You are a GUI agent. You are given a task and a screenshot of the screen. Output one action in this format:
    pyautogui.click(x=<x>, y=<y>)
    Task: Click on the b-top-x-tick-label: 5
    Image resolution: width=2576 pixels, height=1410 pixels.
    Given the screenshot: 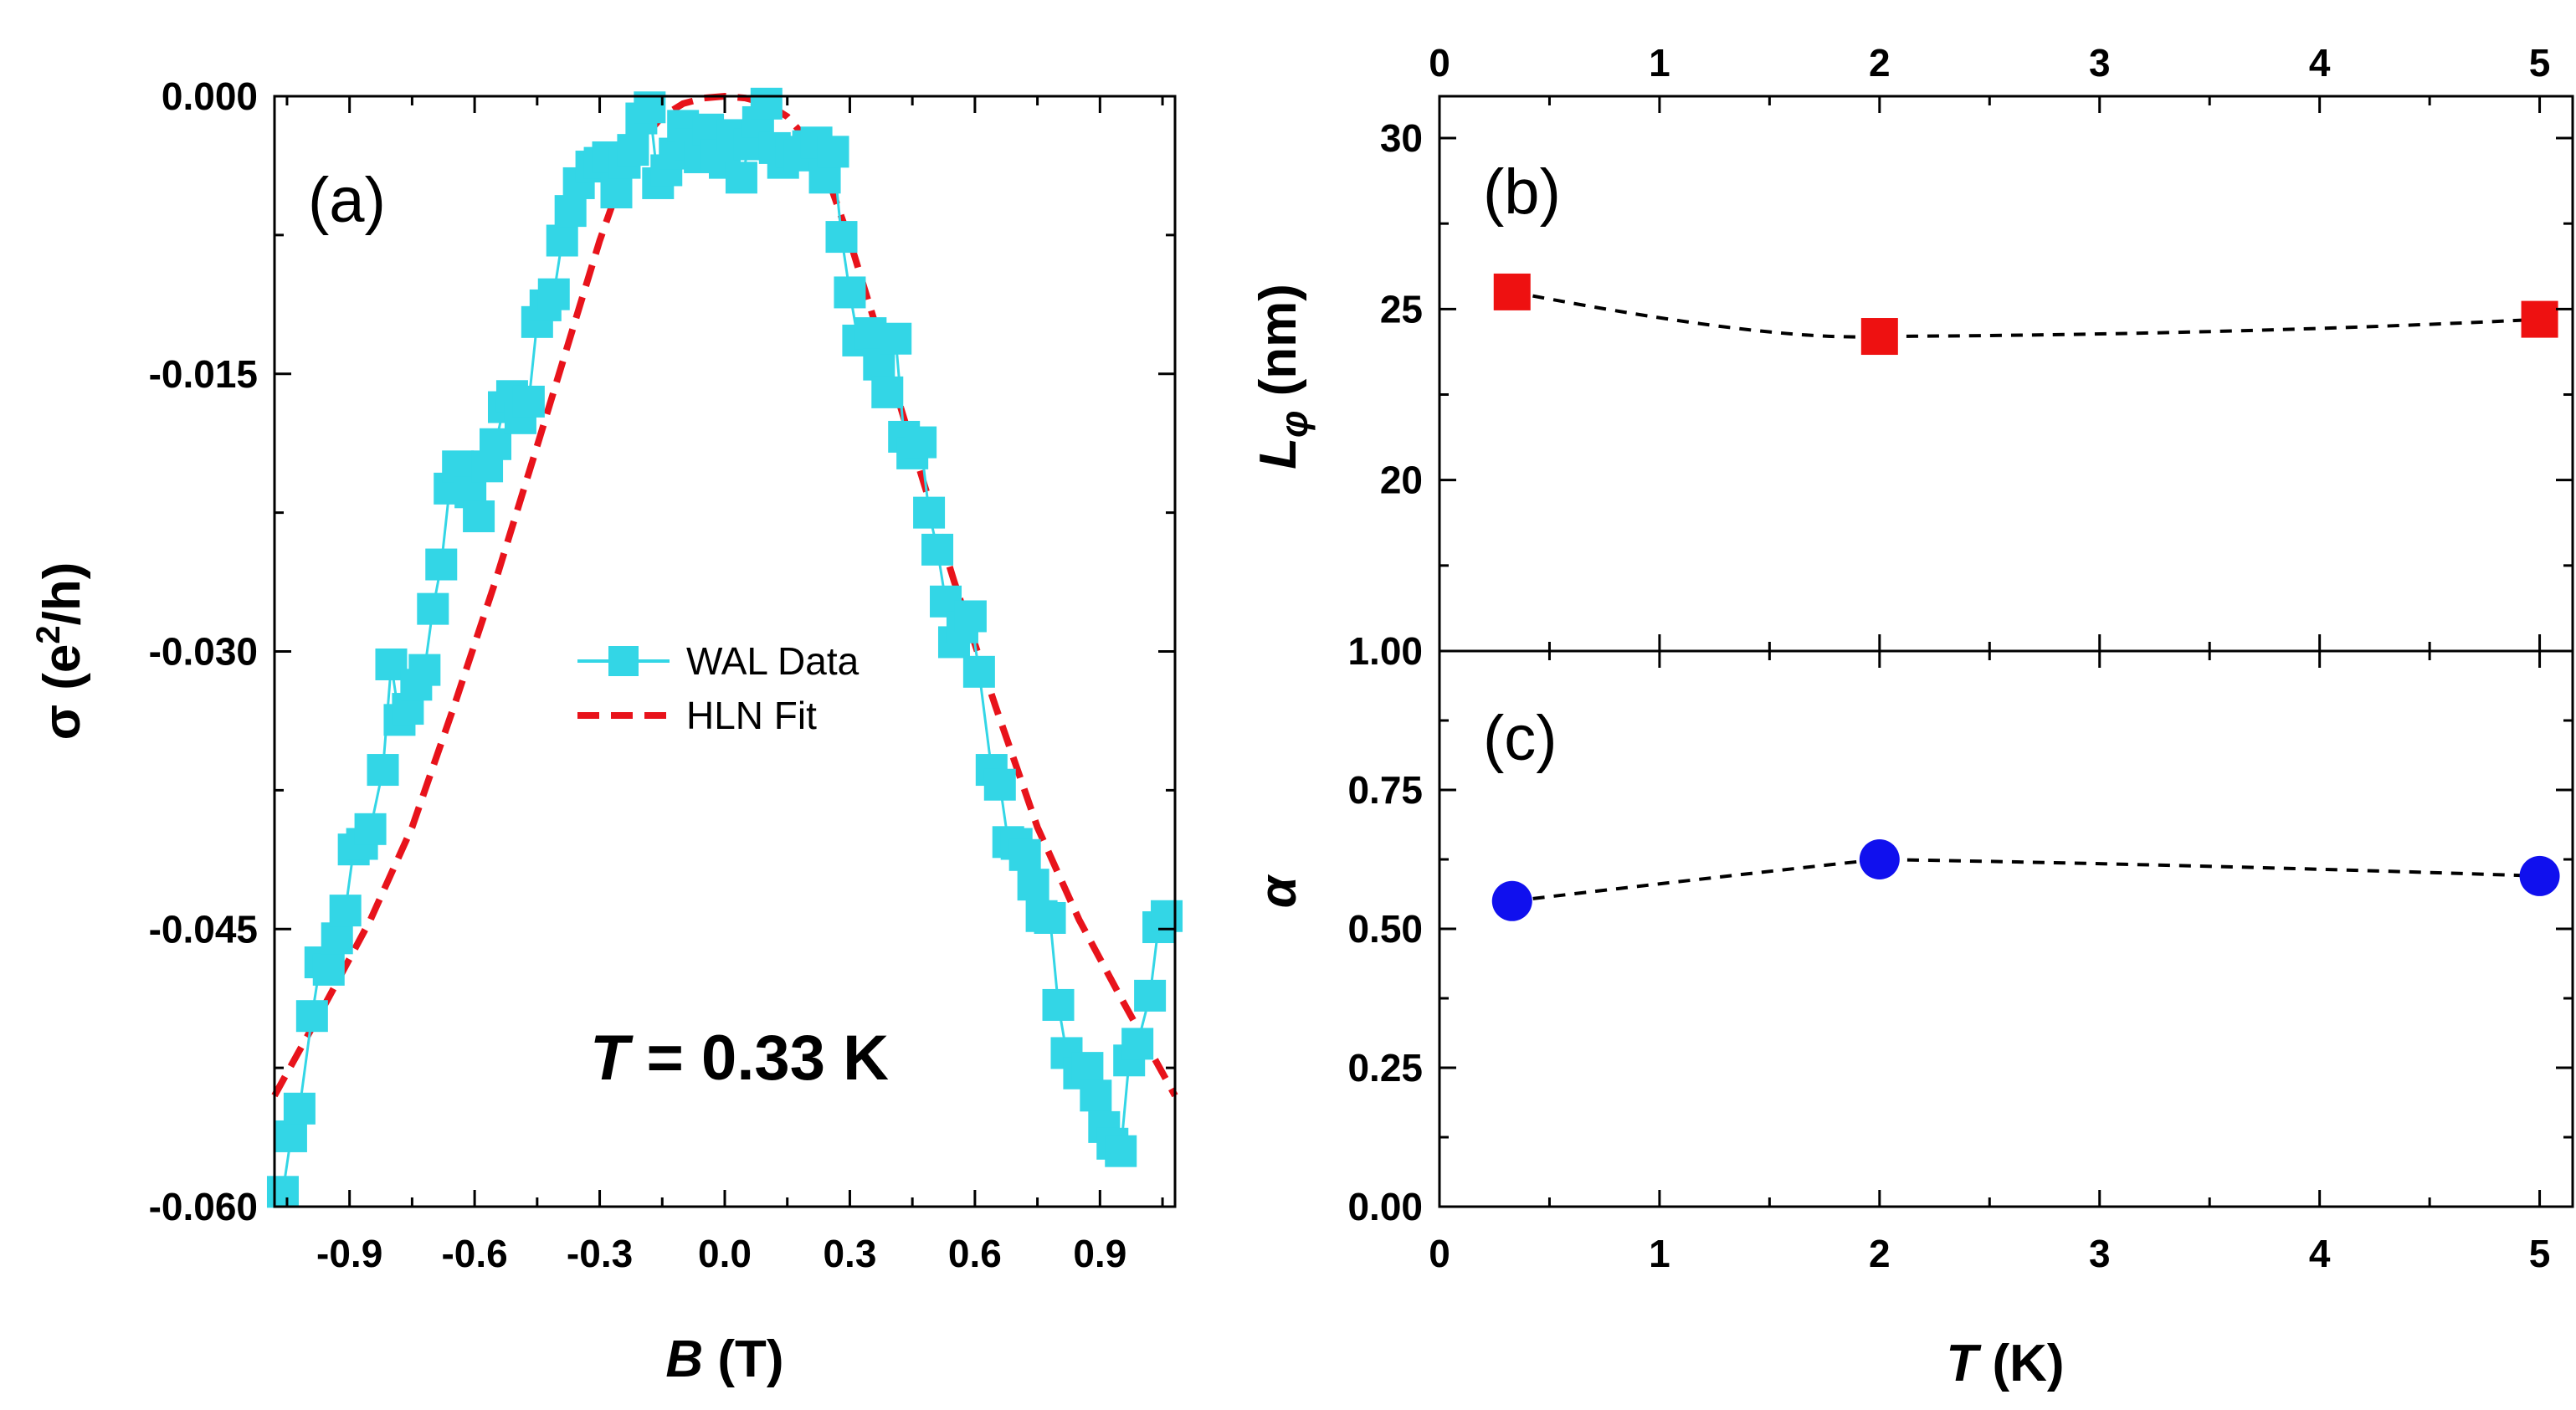 What is the action you would take?
    pyautogui.click(x=2540, y=63)
    